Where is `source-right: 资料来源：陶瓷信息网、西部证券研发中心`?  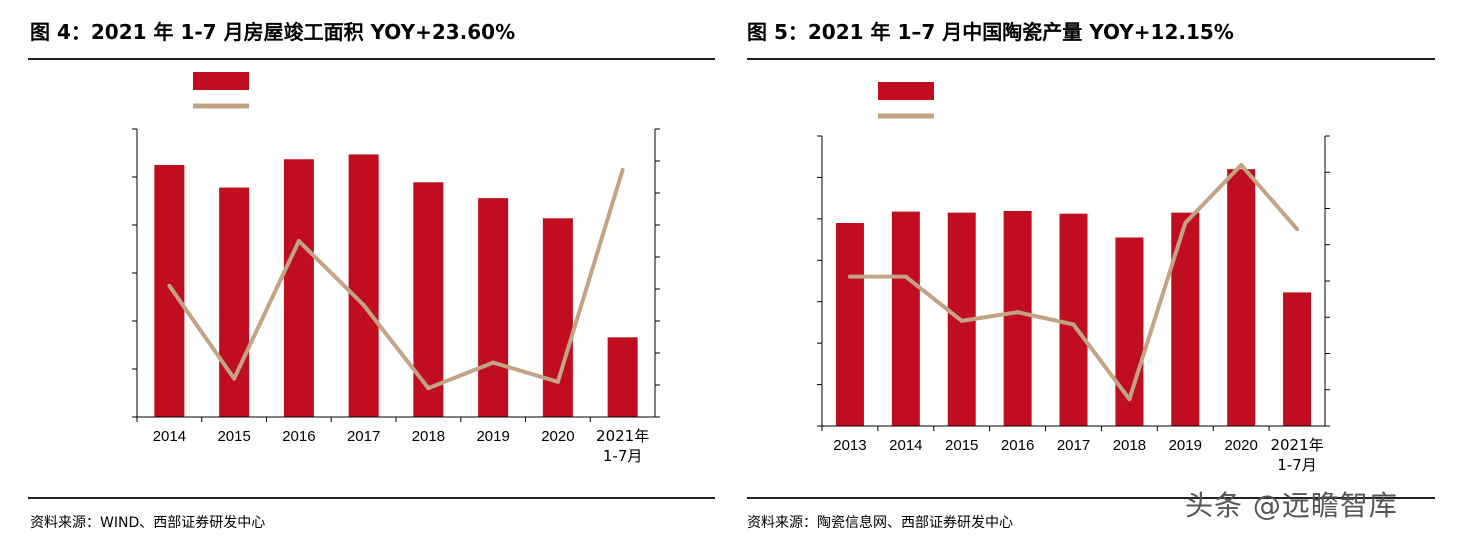 source-right: 资料来源：陶瓷信息网、西部证券研发中心 is located at coordinates (880, 523).